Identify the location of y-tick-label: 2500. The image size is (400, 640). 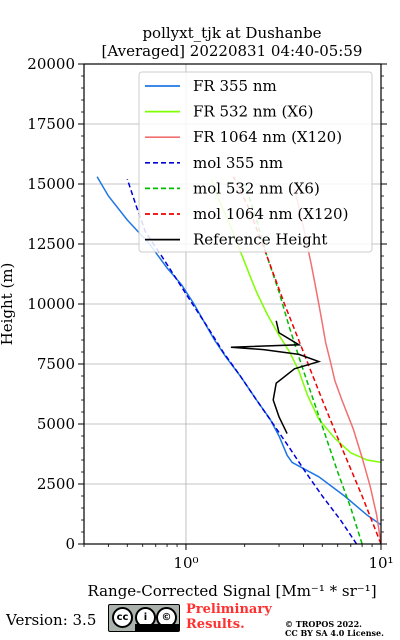
(56, 484).